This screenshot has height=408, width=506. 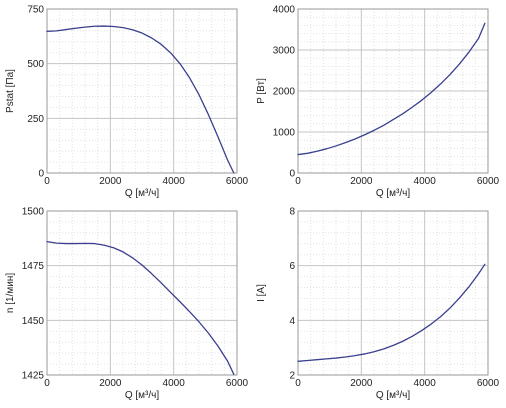 What do you see at coordinates (10, 91) in the screenshot?
I see `y-axis-label: Pstat [Па]` at bounding box center [10, 91].